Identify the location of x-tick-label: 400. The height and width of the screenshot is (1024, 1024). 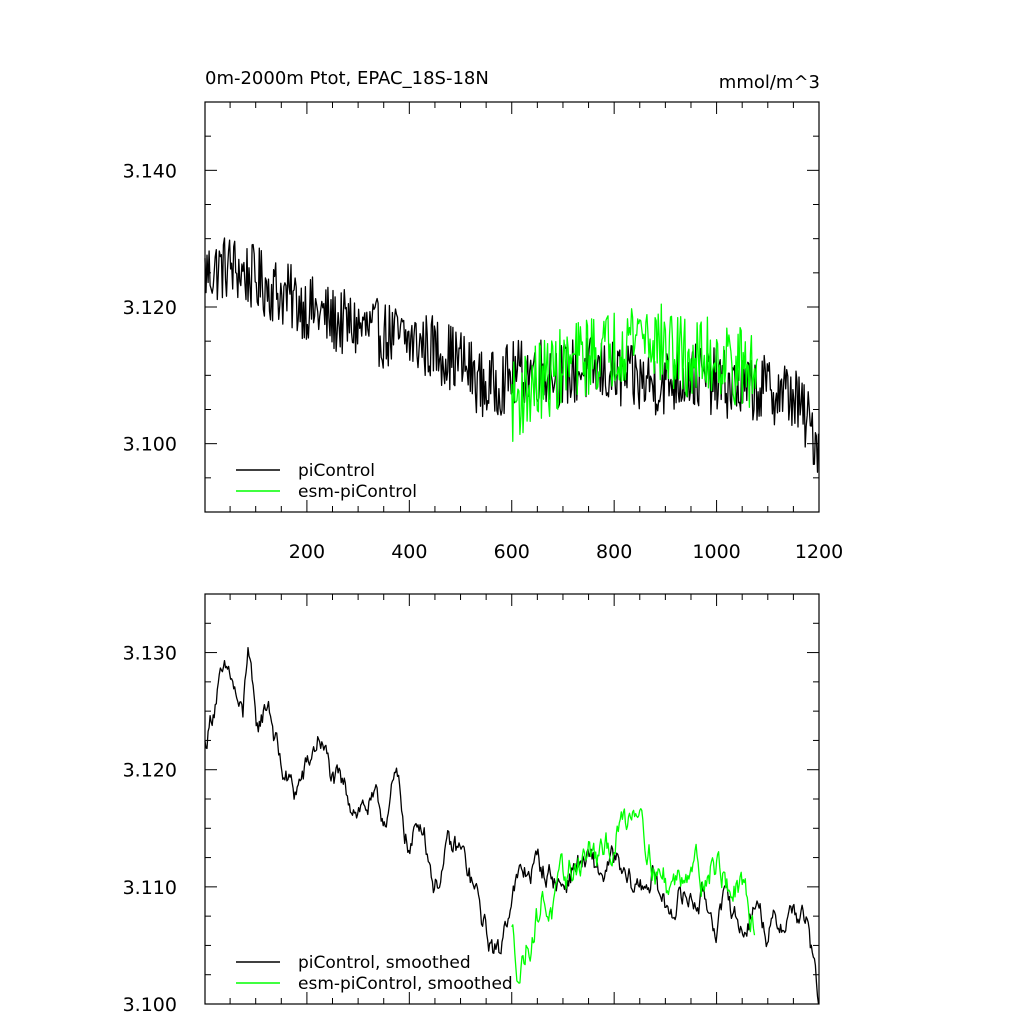
(409, 552).